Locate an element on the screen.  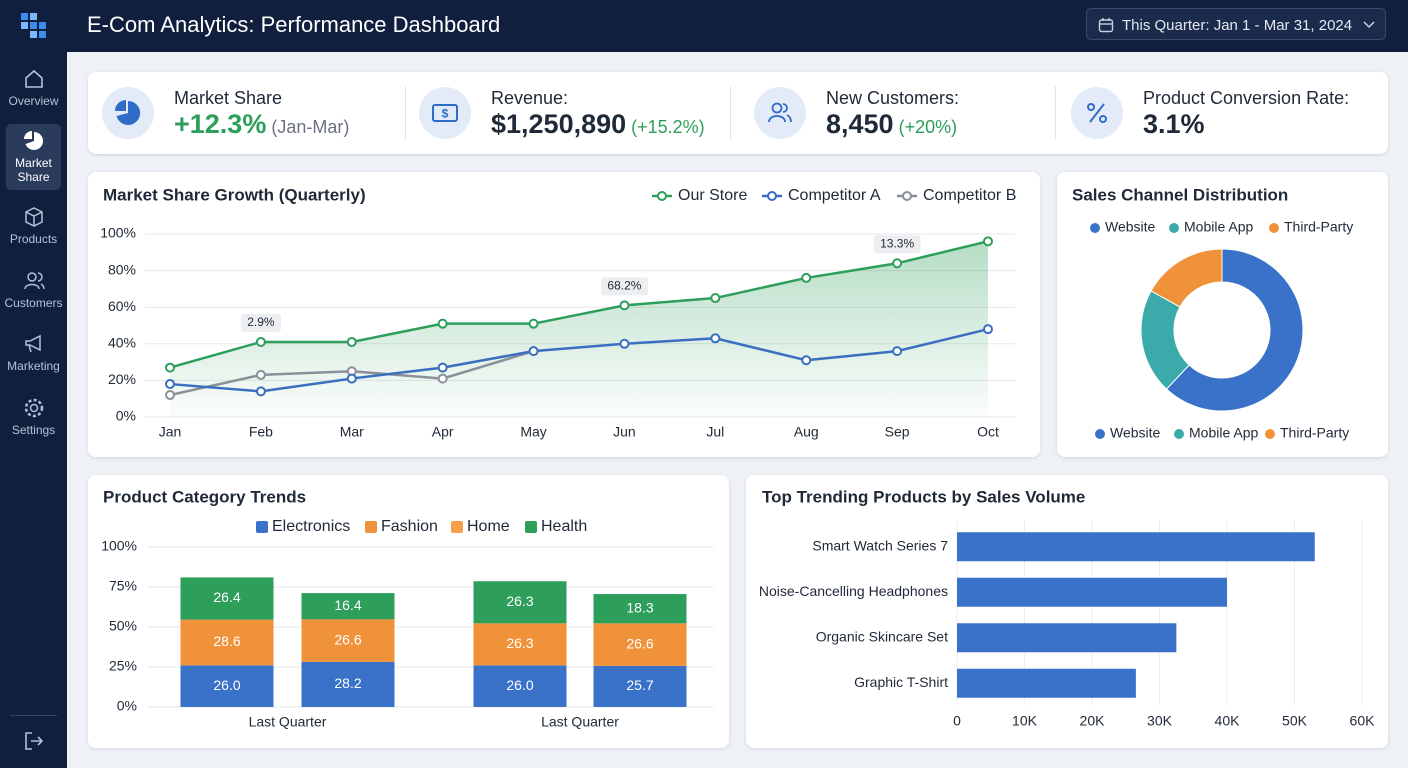
x-tick-label: Jun is located at coordinates (624, 432).